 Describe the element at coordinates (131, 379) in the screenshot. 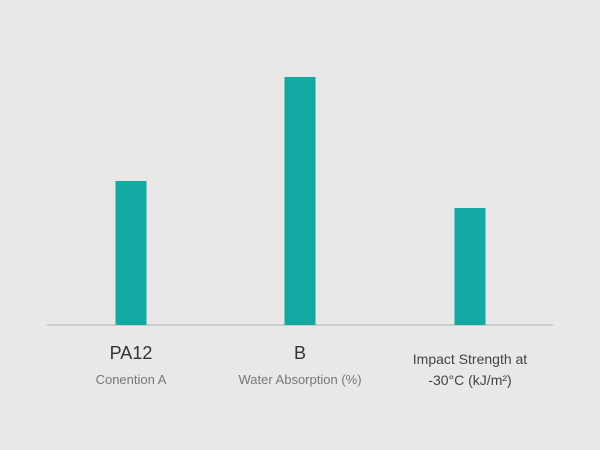

I see `category-subtitle: Conention A` at that location.